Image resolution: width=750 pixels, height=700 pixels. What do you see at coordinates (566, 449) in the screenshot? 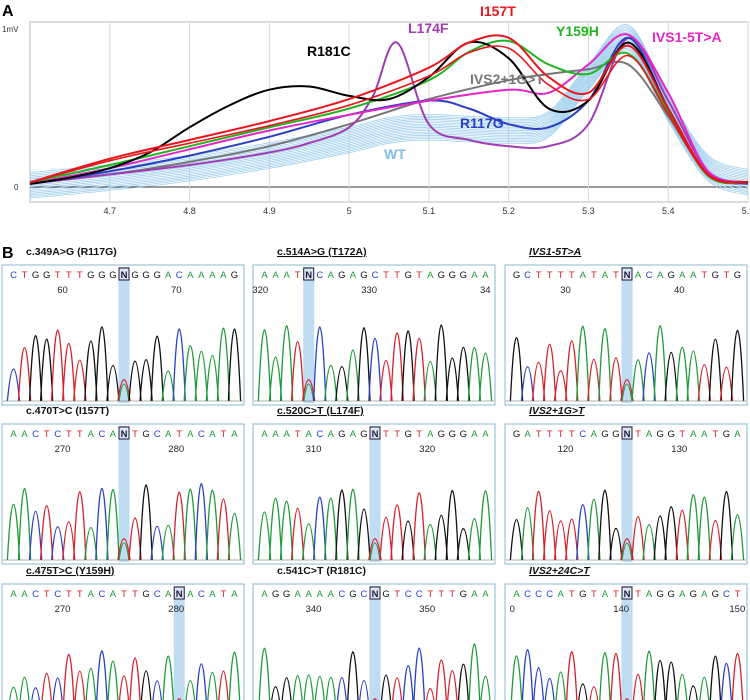
I see `position-number: 120` at bounding box center [566, 449].